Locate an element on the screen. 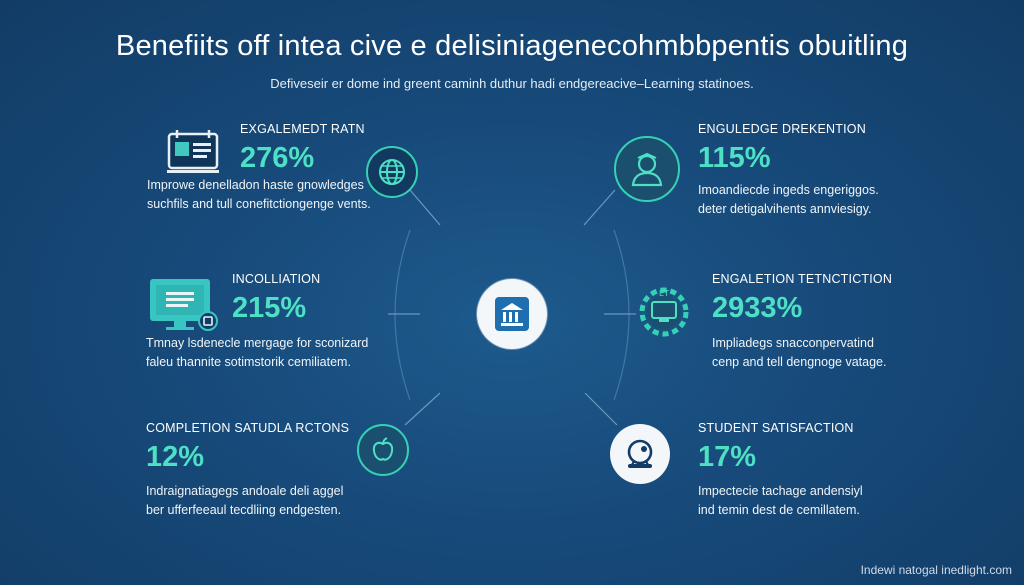  metric-top-left: EXGALEMEDT RATN 276% is located at coordinates (302, 148).